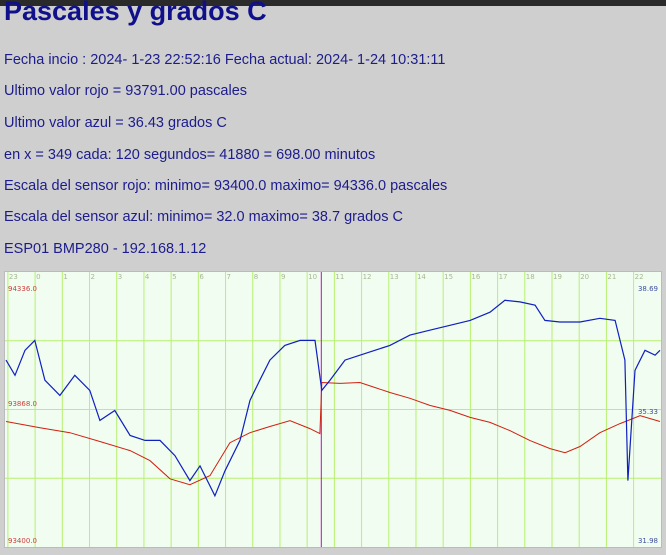 This screenshot has height=555, width=666. I want to click on right-axis-label: 31.98, so click(648, 541).